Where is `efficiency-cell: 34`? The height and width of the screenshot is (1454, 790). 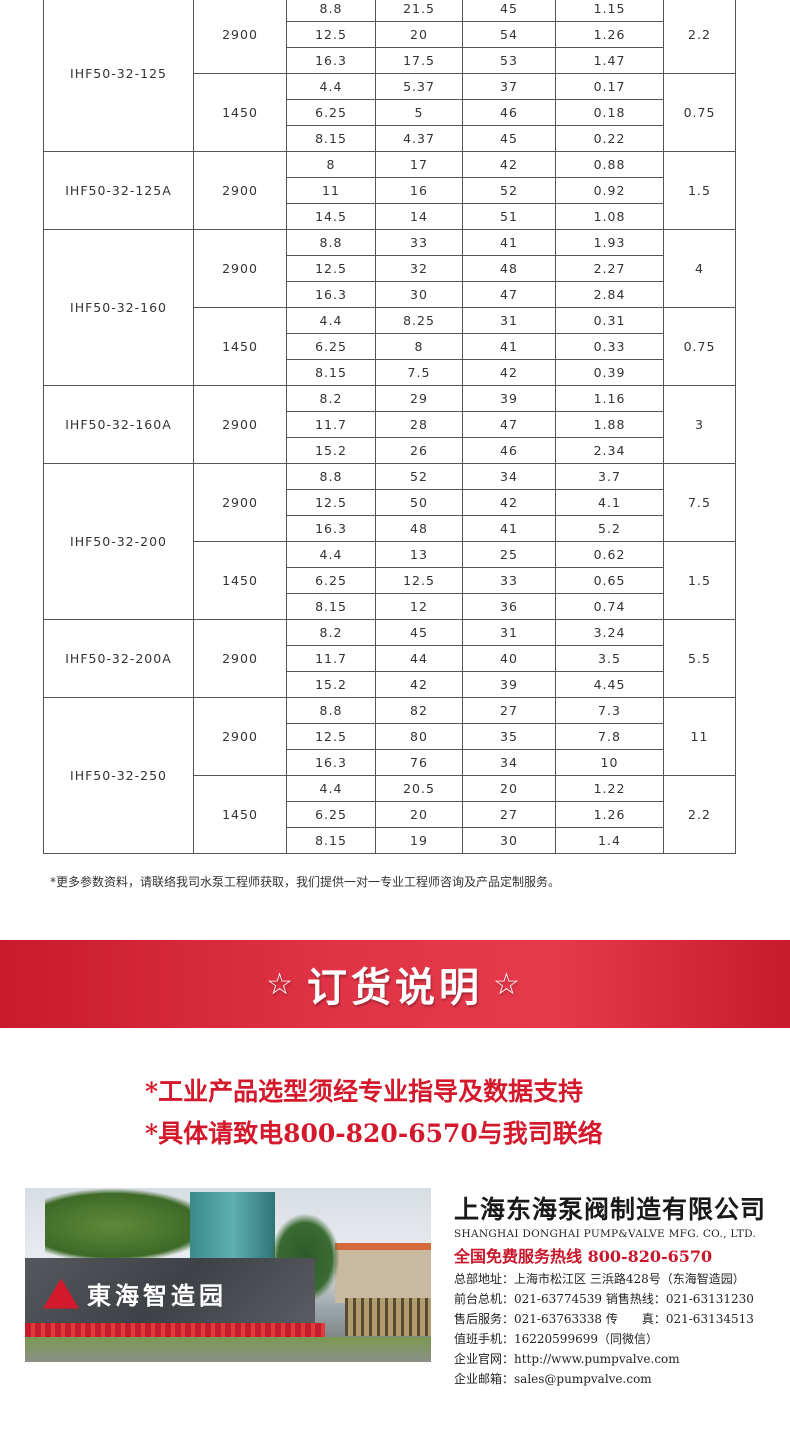 efficiency-cell: 34 is located at coordinates (509, 762).